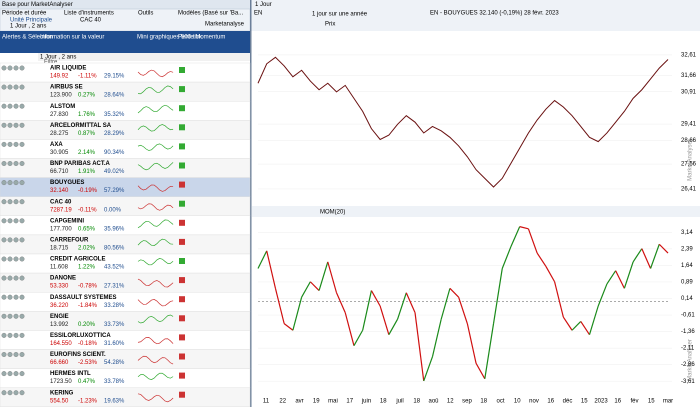 This screenshot has height=412, width=700. I want to click on price: 554.50, so click(59, 401).